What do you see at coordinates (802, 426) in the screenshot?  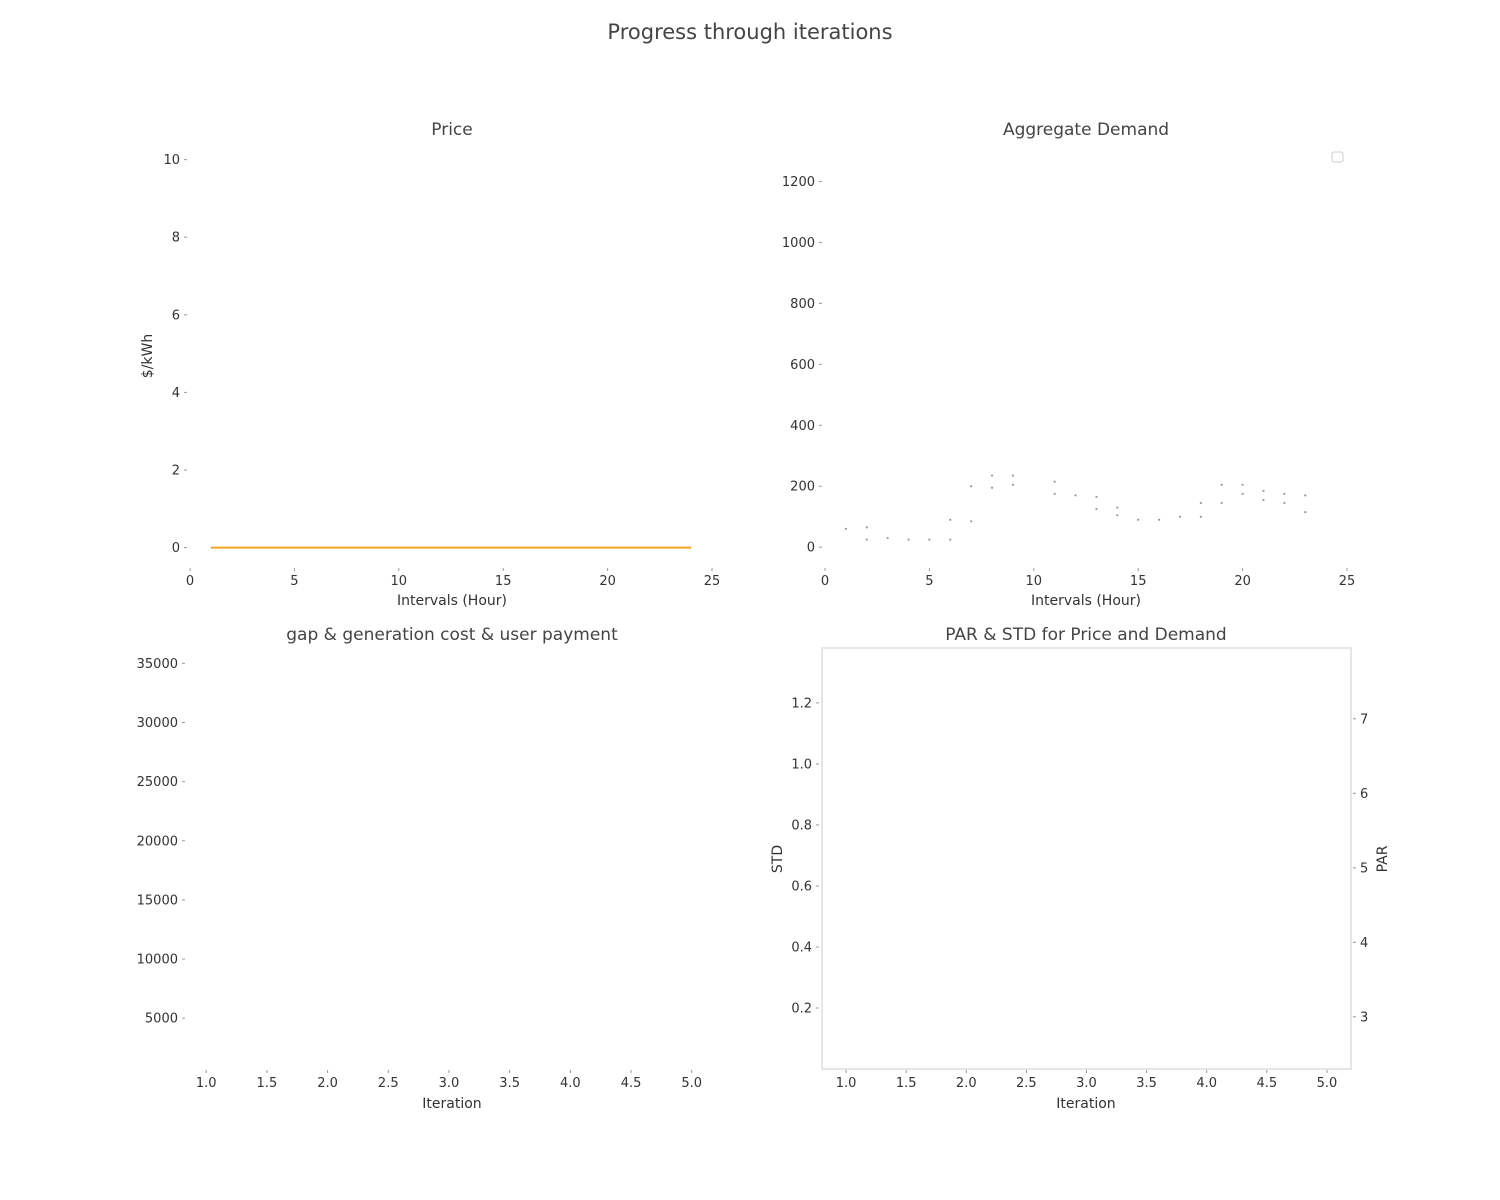 I see `y-tick-label: 400` at bounding box center [802, 426].